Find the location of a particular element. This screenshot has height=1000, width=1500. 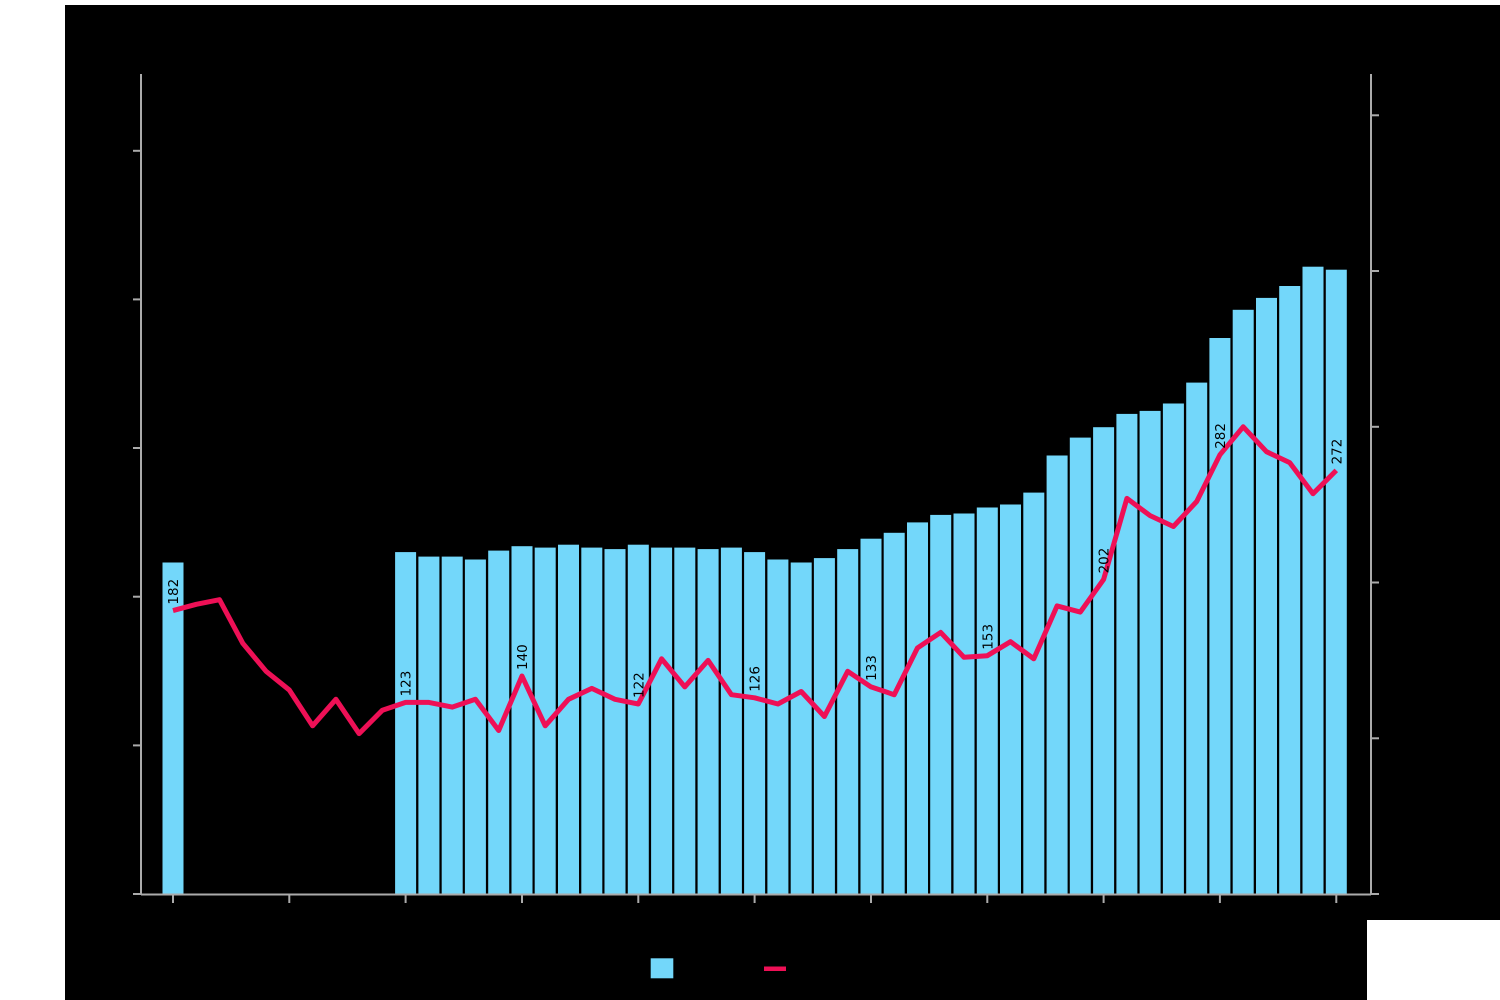

point-label: 122 is located at coordinates (639, 685).